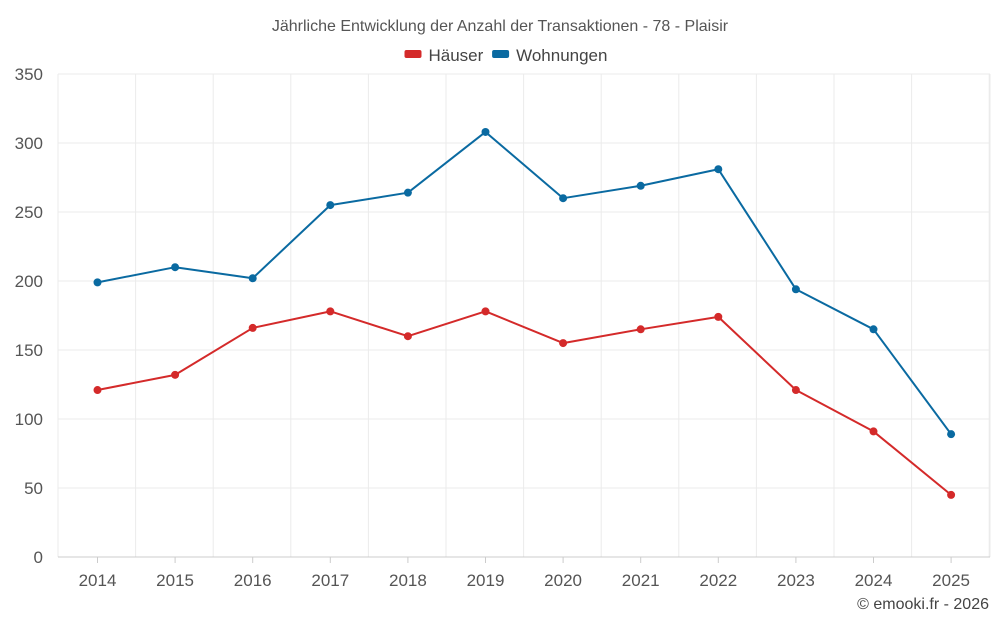 The image size is (1000, 630). I want to click on x-tick-label: 2014, so click(98, 580).